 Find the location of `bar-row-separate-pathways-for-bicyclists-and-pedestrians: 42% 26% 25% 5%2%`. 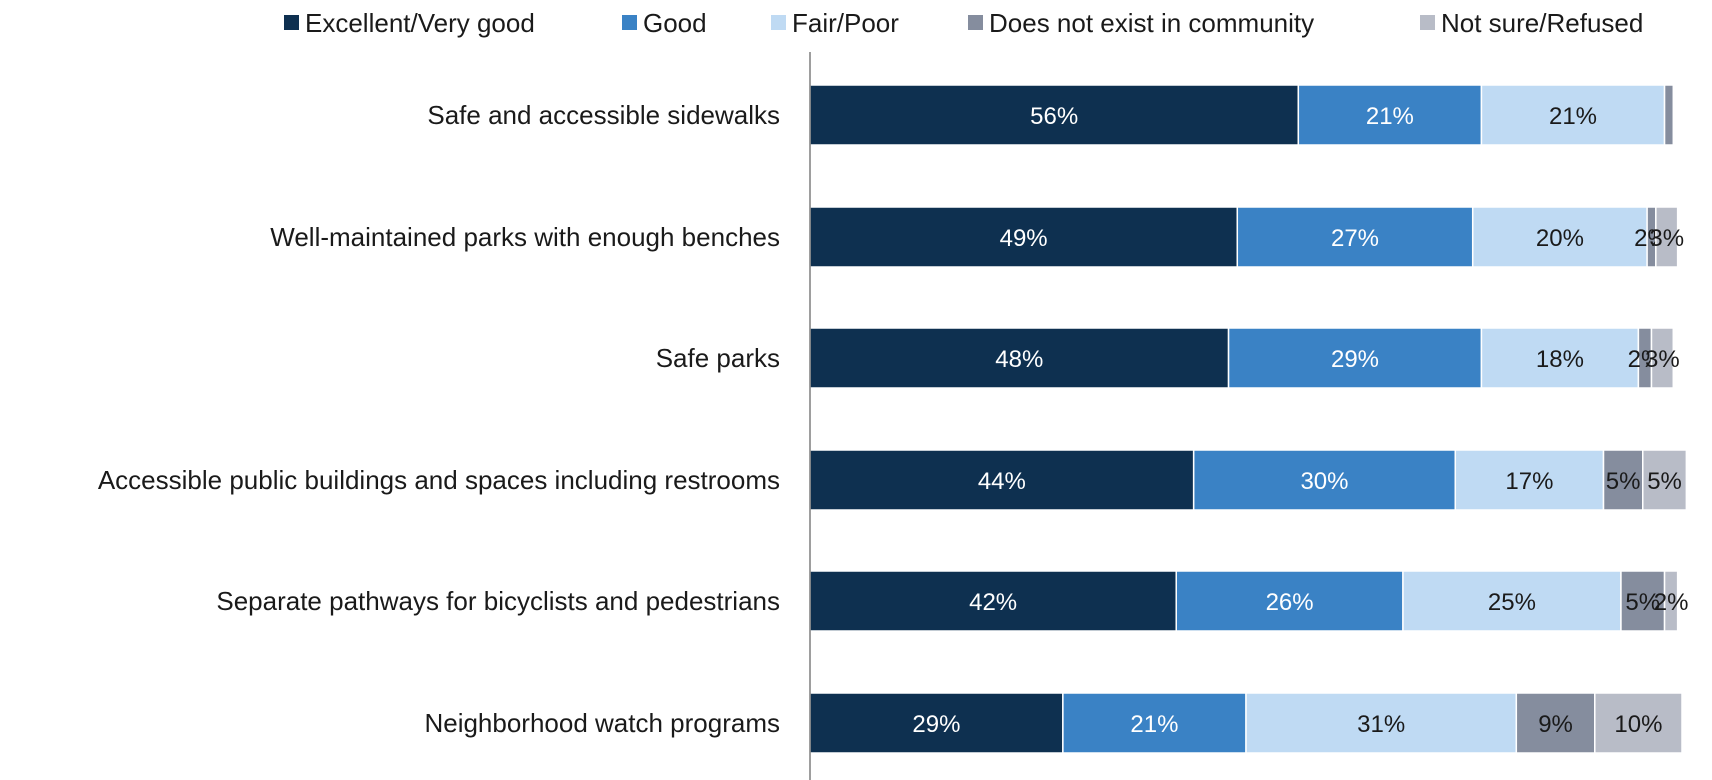

bar-row-separate-pathways-for-bicyclists-and-pedestrians: 42% 26% 25% 5%2% is located at coordinates (1249, 601).